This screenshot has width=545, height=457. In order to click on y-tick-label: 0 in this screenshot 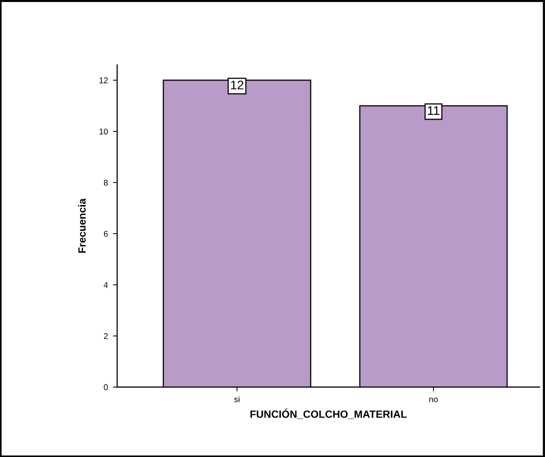, I will do `click(106, 387)`.